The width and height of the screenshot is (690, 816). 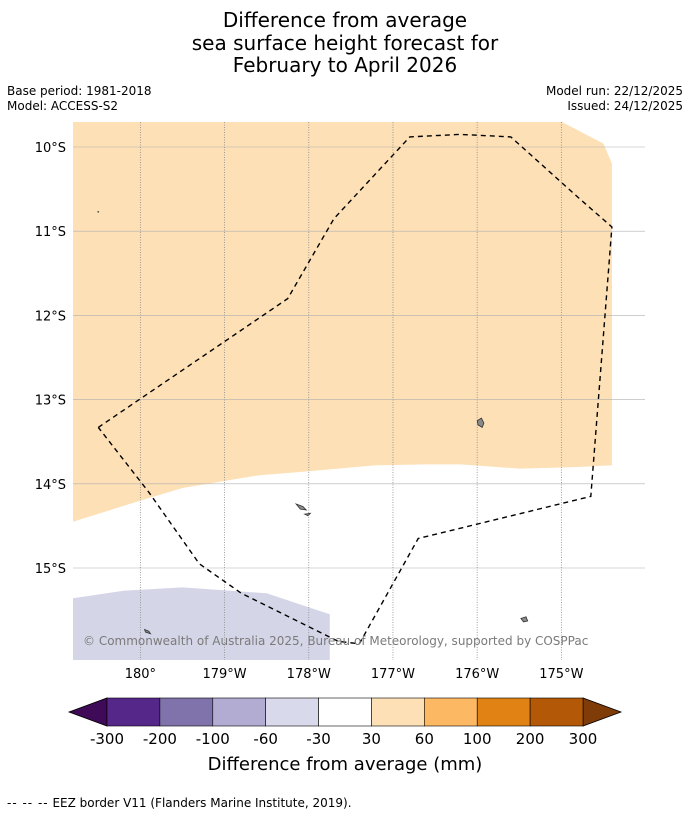 What do you see at coordinates (345, 764) in the screenshot?
I see `colorbar-label: Difference from average (mm)` at bounding box center [345, 764].